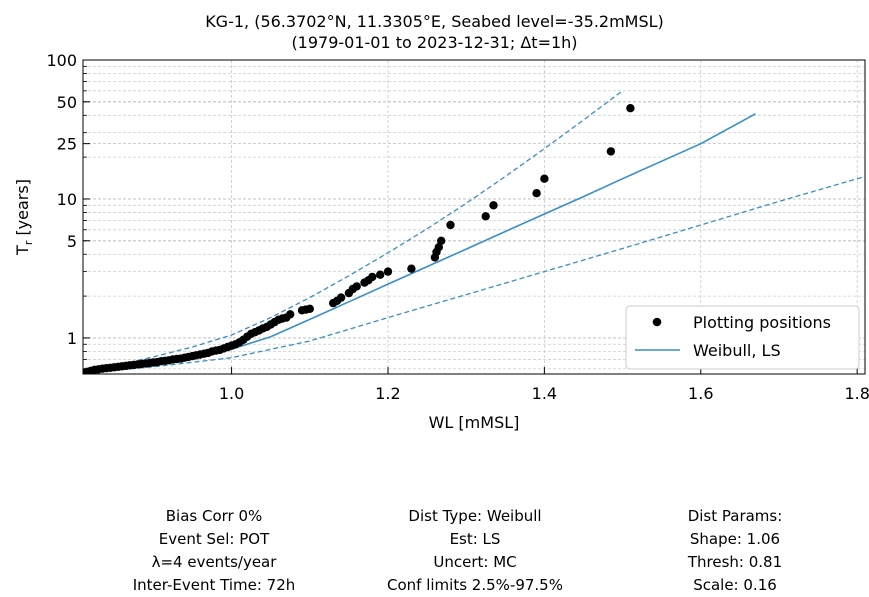 The image size is (869, 597). Describe the element at coordinates (214, 539) in the screenshot. I see `info-event-sel: Event Sel: POT` at that location.